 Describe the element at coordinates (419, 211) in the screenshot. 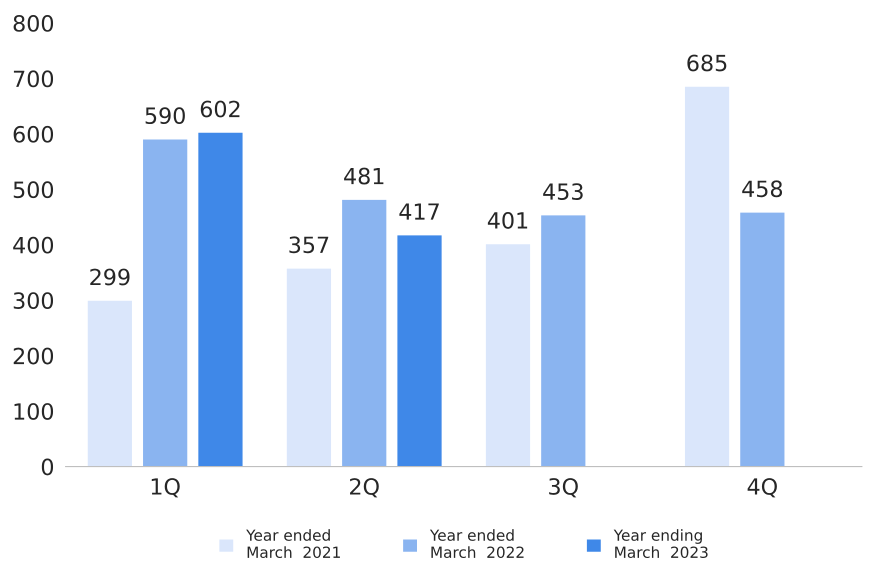

I see `data-label: 417` at that location.